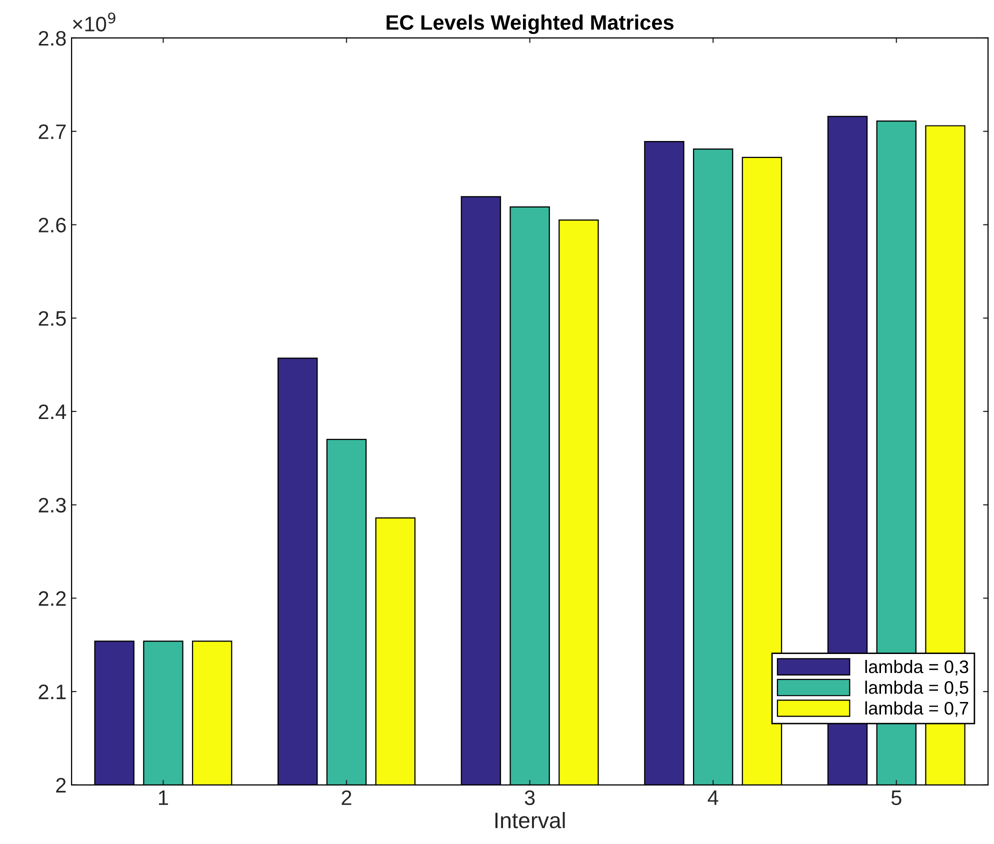  Describe the element at coordinates (896, 798) in the screenshot. I see `x-tick-label: 5` at that location.